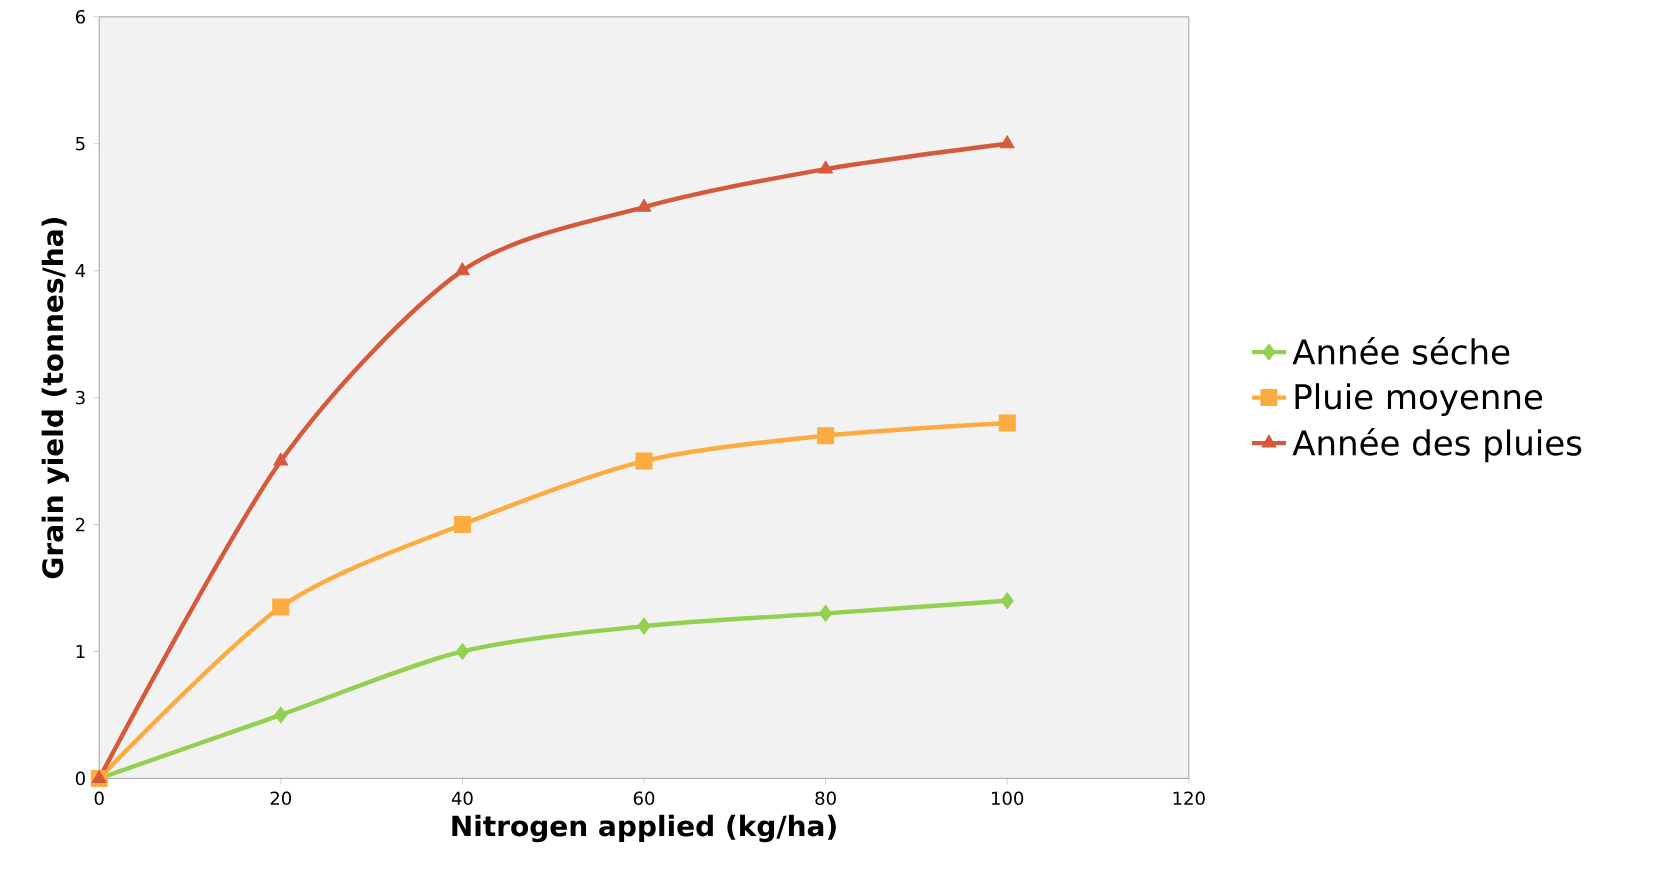 Image resolution: width=1654 pixels, height=880 pixels. What do you see at coordinates (80, 16) in the screenshot?
I see `y-tick-label: 6` at bounding box center [80, 16].